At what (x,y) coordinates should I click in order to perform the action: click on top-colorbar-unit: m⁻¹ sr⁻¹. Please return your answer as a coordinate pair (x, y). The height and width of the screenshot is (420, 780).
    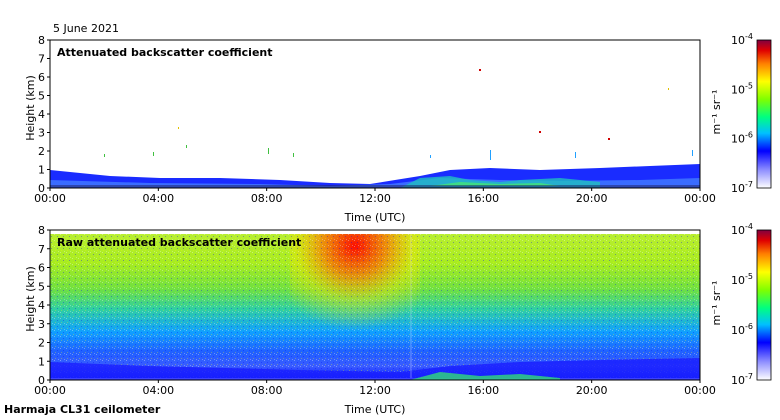
    Looking at the image, I should click on (716, 112).